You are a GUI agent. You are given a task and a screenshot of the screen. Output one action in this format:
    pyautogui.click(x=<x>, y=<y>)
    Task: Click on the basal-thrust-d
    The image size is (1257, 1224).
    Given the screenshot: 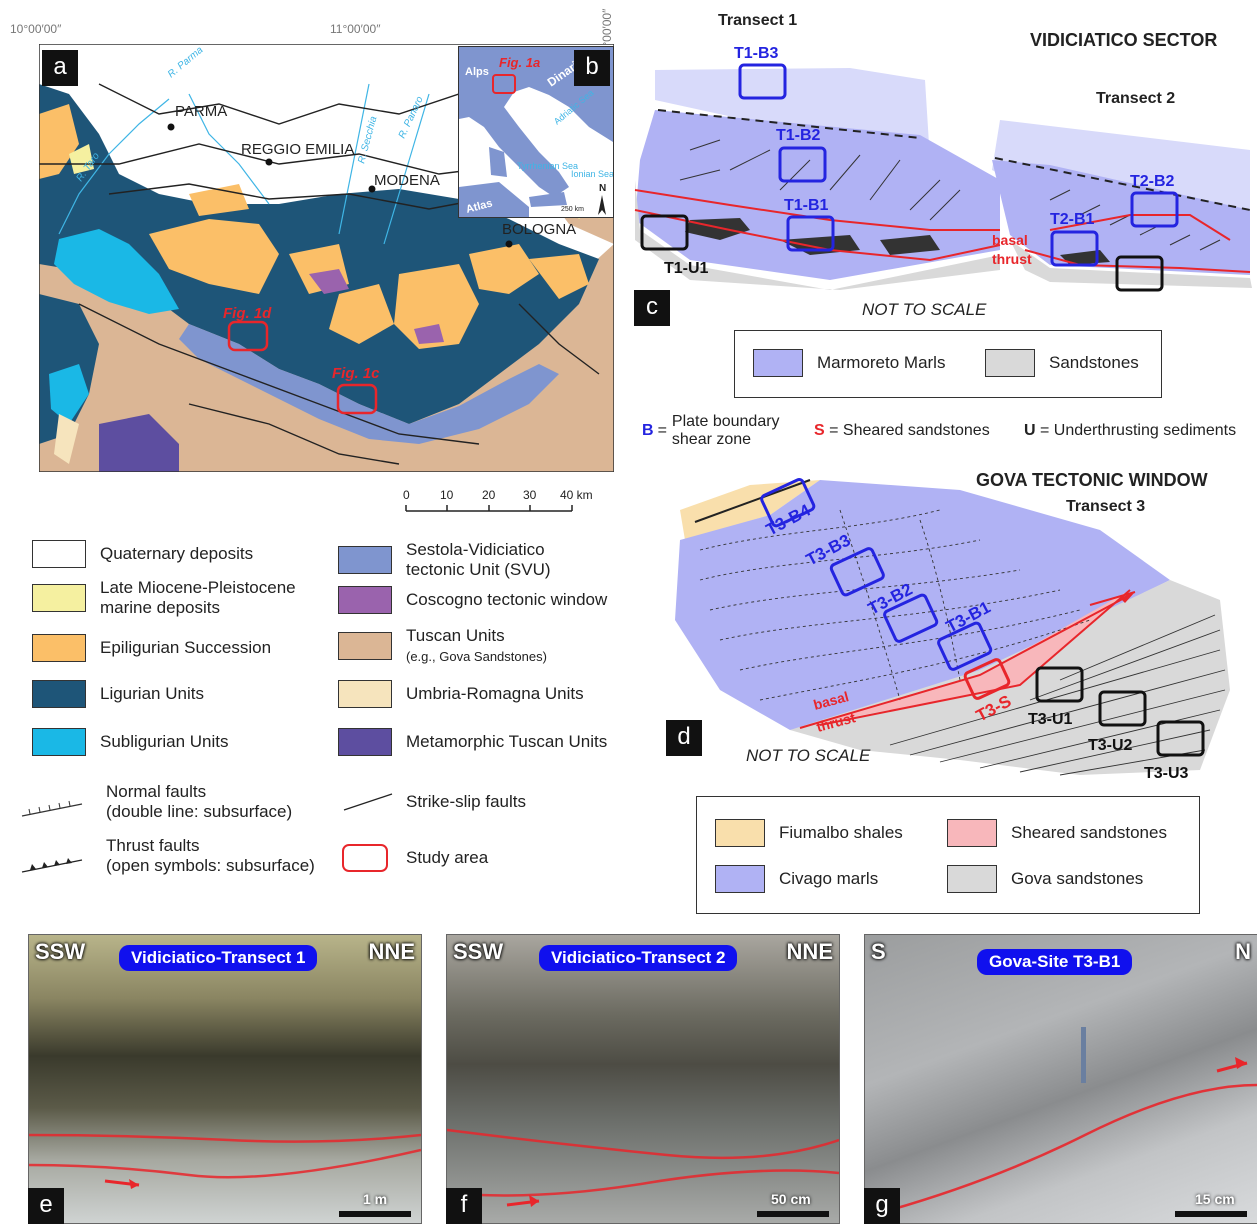 What is the action you would take?
    pyautogui.click(x=967, y=659)
    